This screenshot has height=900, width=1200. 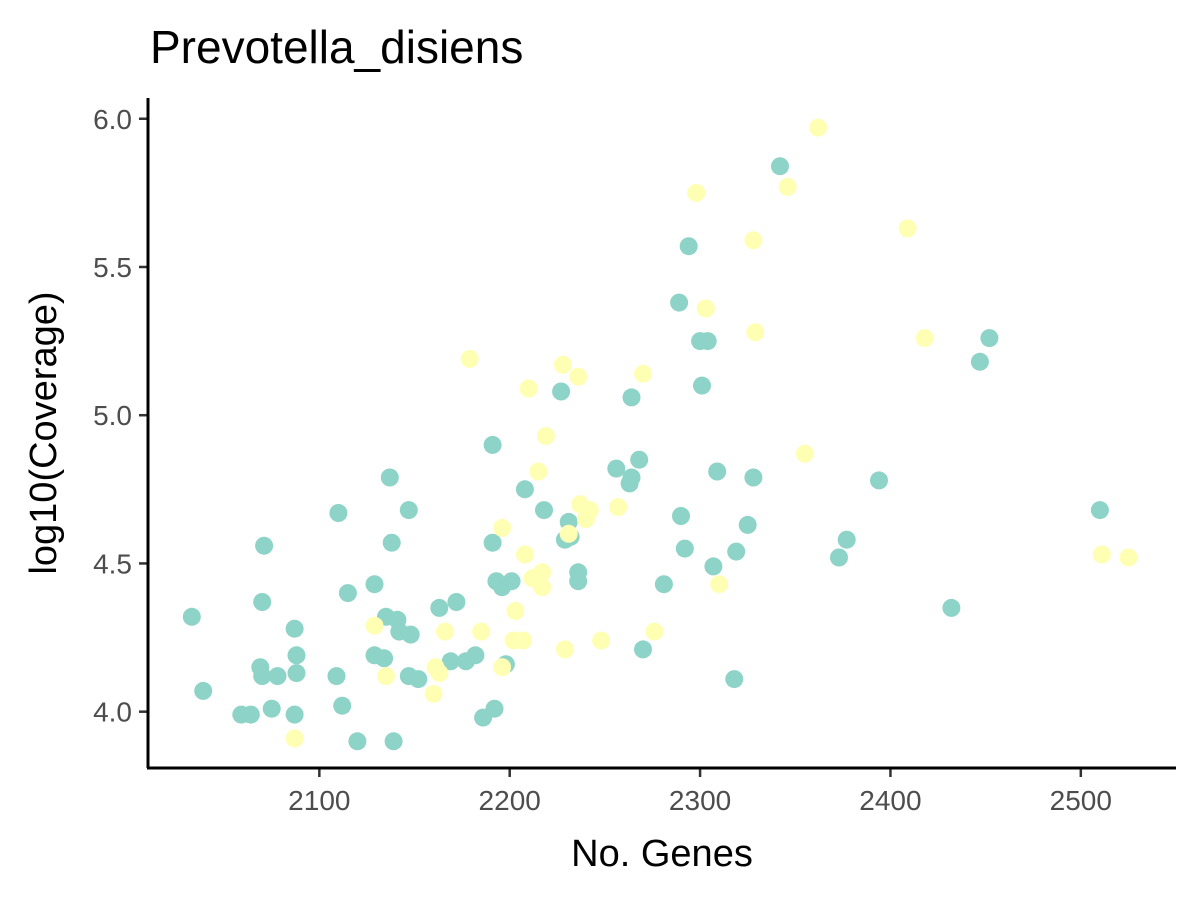 What do you see at coordinates (510, 800) in the screenshot?
I see `x-tick-label: 2200` at bounding box center [510, 800].